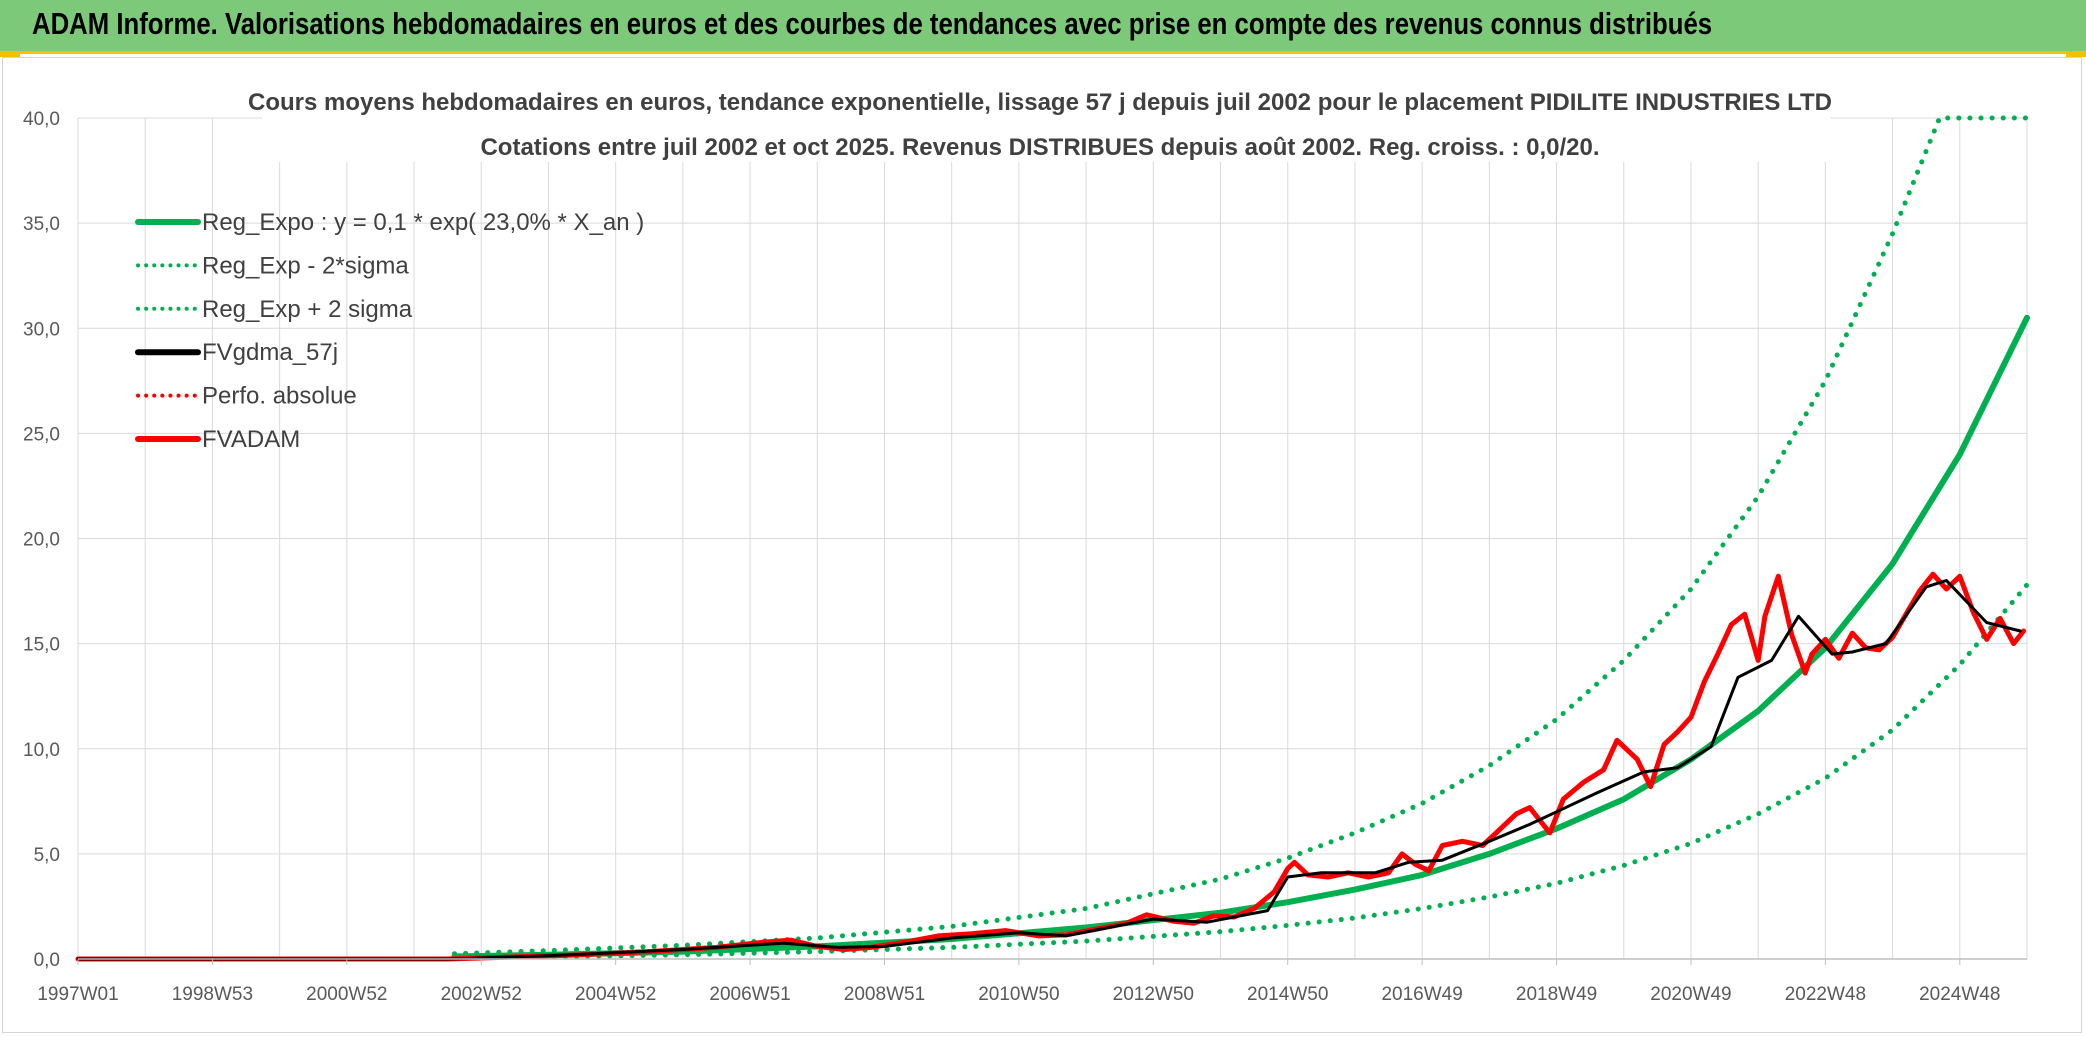  Describe the element at coordinates (41, 750) in the screenshot. I see `y-tick-label: 10,0` at that location.